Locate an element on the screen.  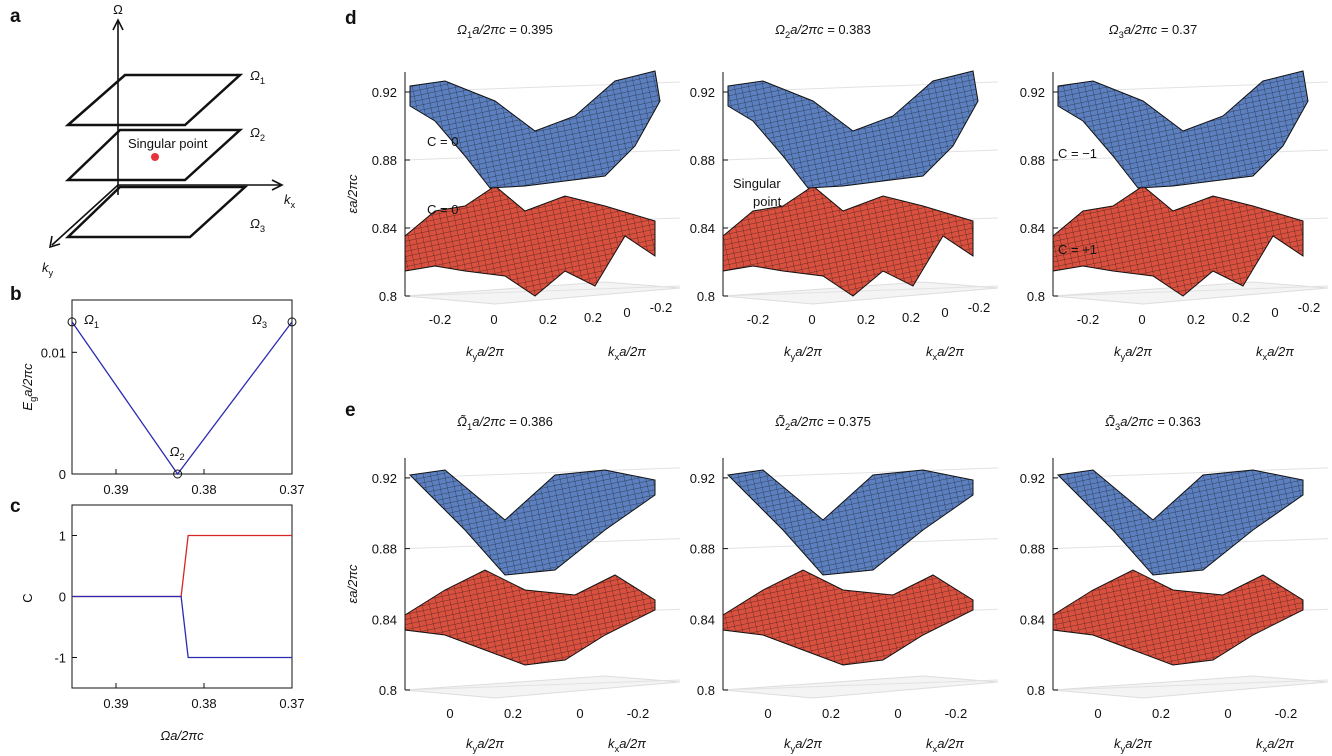
point-label: Ω2 is located at coordinates (177, 453).